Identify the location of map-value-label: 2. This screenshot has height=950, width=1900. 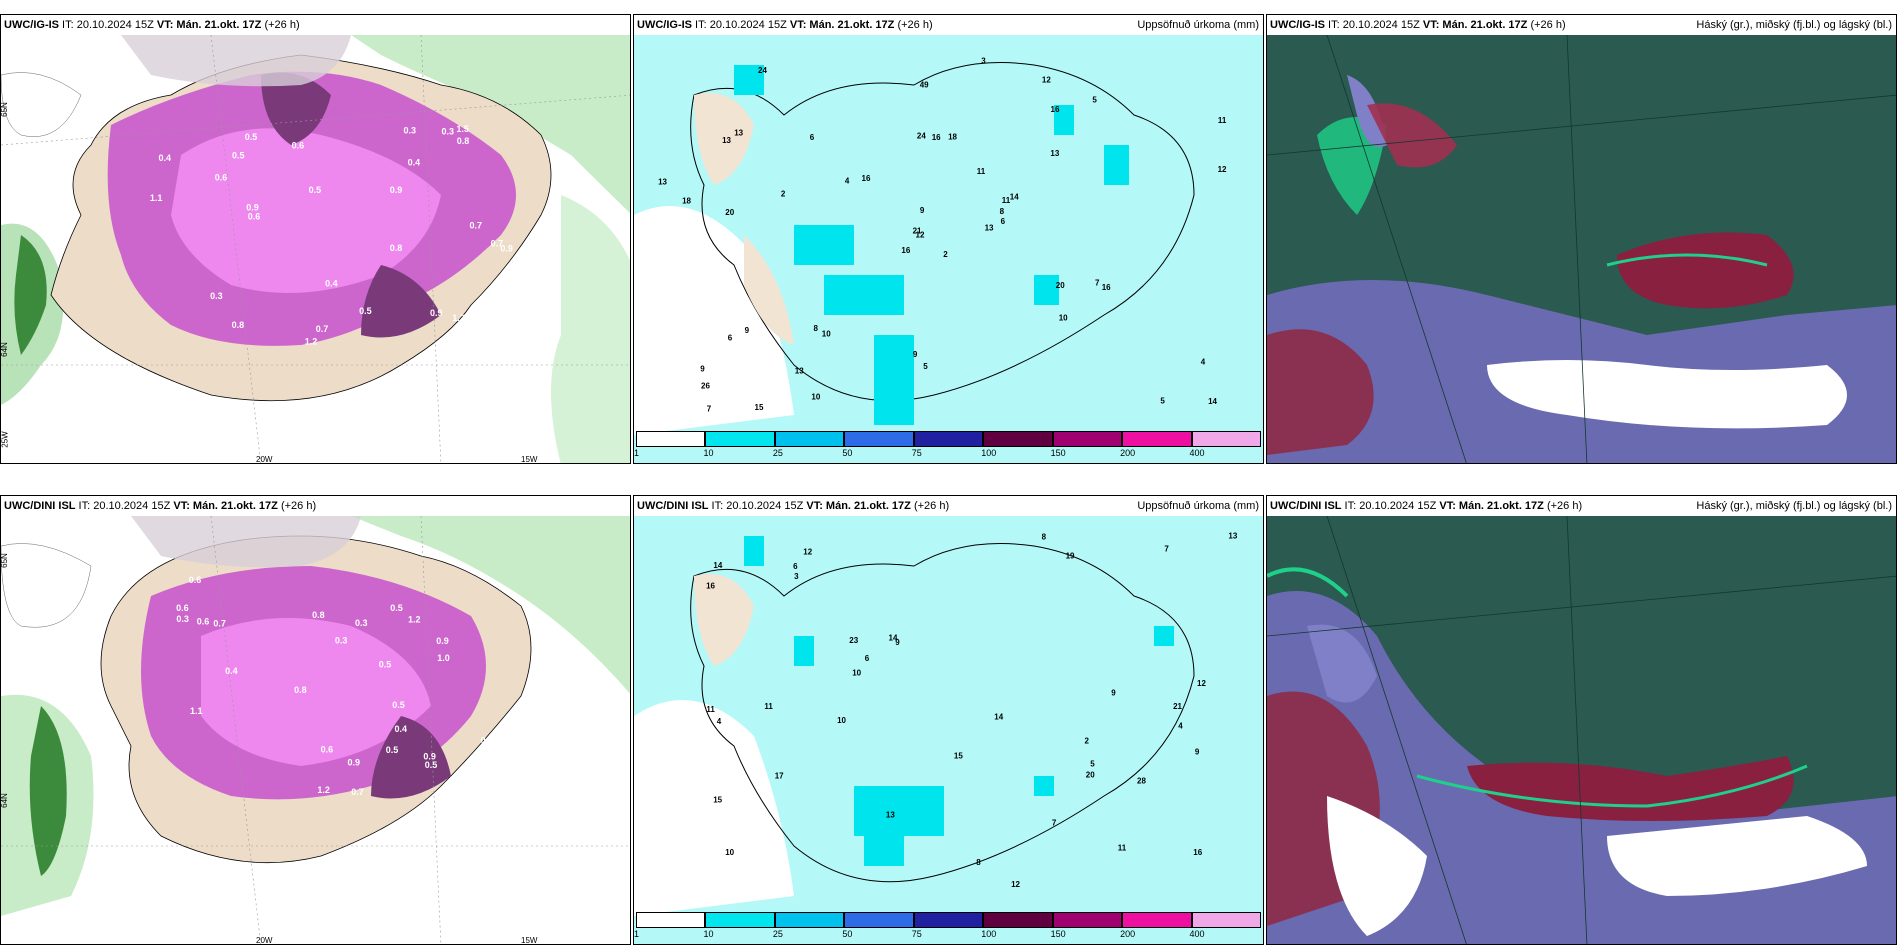
(1087, 740).